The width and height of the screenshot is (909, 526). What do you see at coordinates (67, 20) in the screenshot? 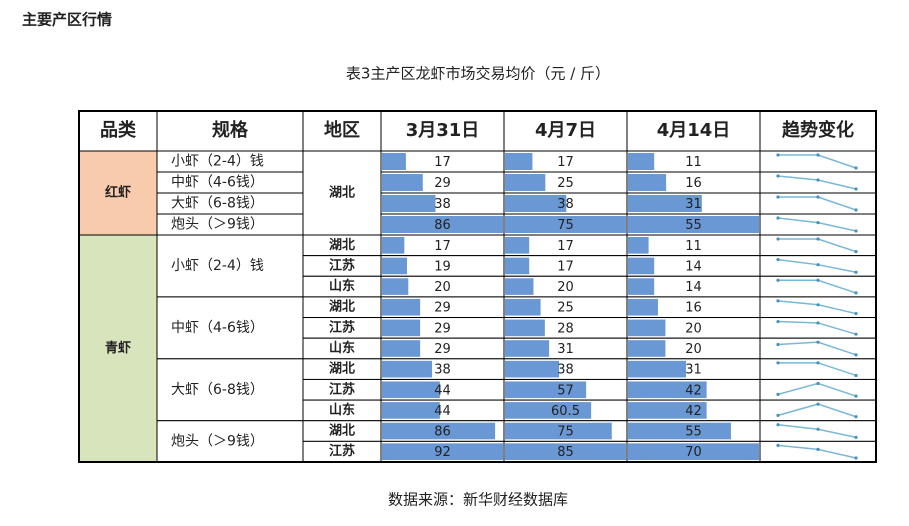
I see `section-title: 主要产区行情` at bounding box center [67, 20].